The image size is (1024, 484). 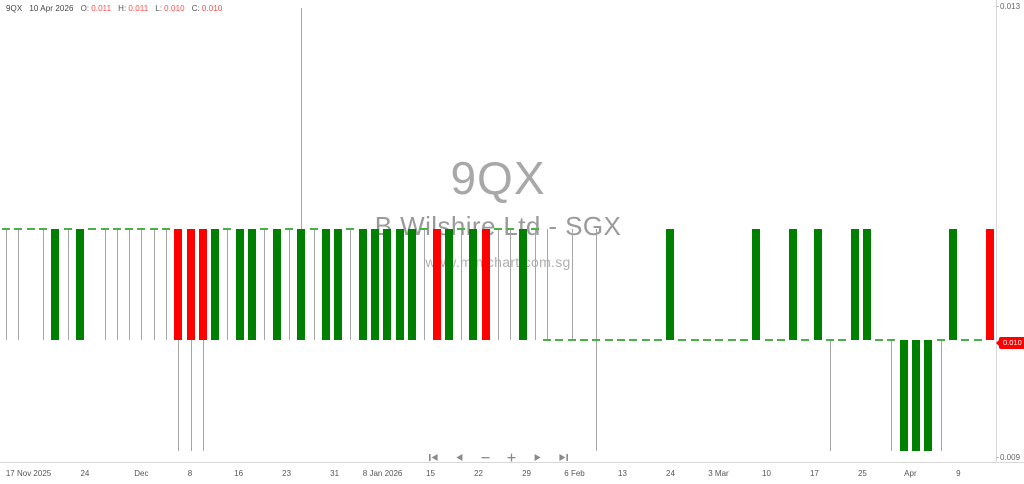 I want to click on skip-to-end-button, so click(x=563, y=457).